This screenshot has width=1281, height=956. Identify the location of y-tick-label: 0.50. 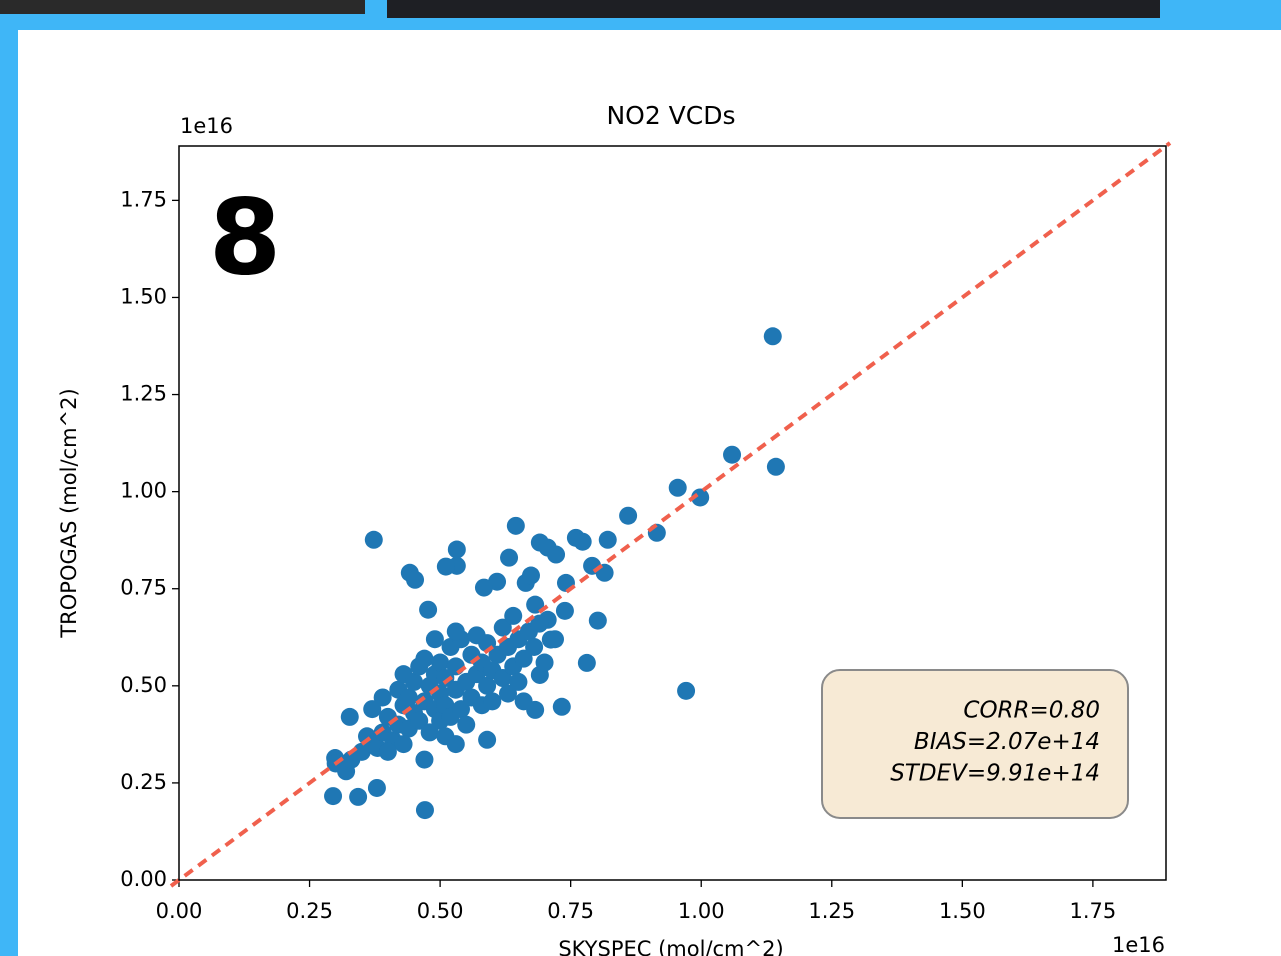
(143, 685).